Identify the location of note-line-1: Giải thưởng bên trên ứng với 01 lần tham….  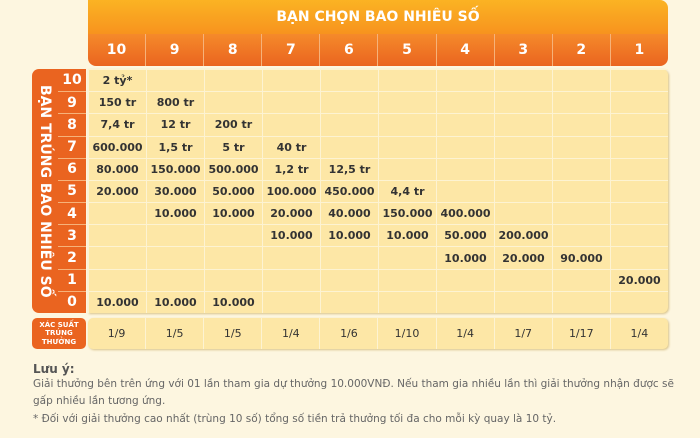
(353, 392).